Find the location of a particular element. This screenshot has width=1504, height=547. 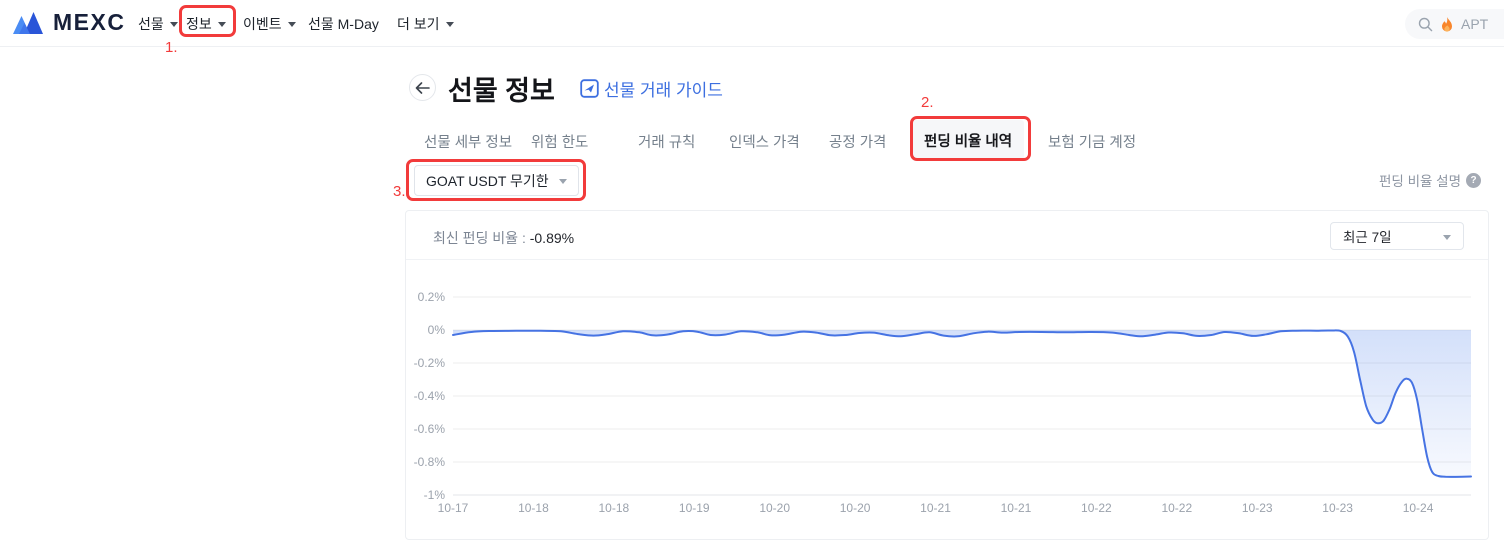

y-axis-tick: 0% is located at coordinates (437, 330).